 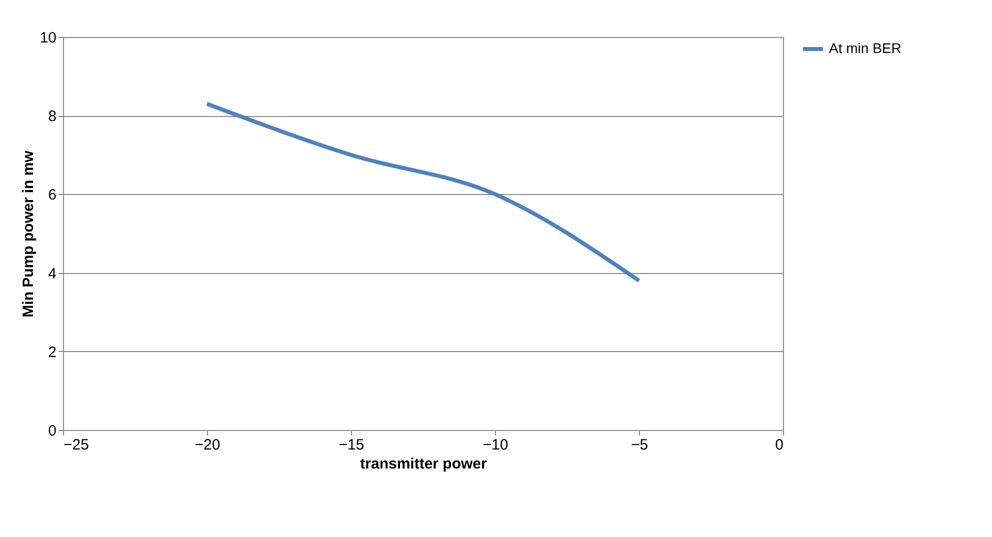 I want to click on x-tick-label: −10, so click(x=495, y=445).